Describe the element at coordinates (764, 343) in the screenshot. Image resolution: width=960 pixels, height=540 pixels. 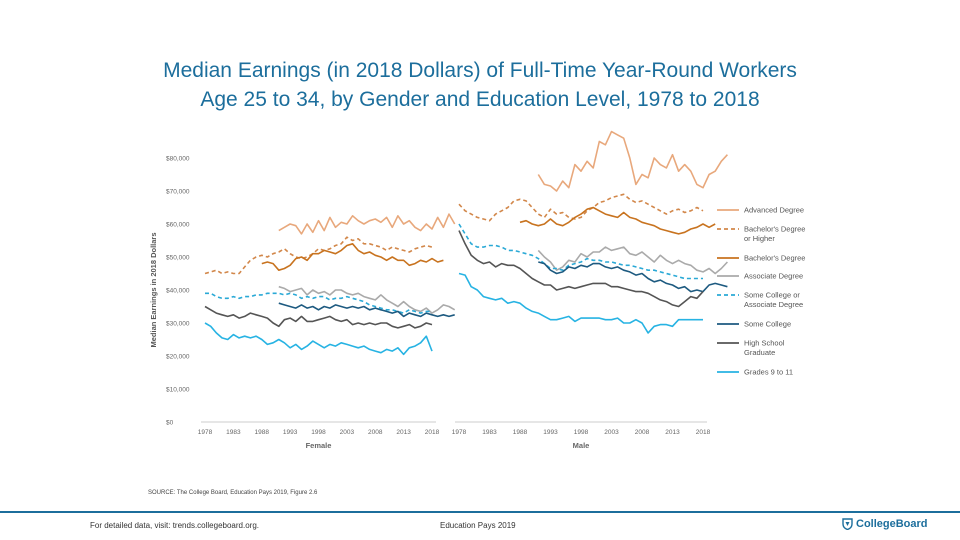
I see `legend-label-high-school: High School` at that location.